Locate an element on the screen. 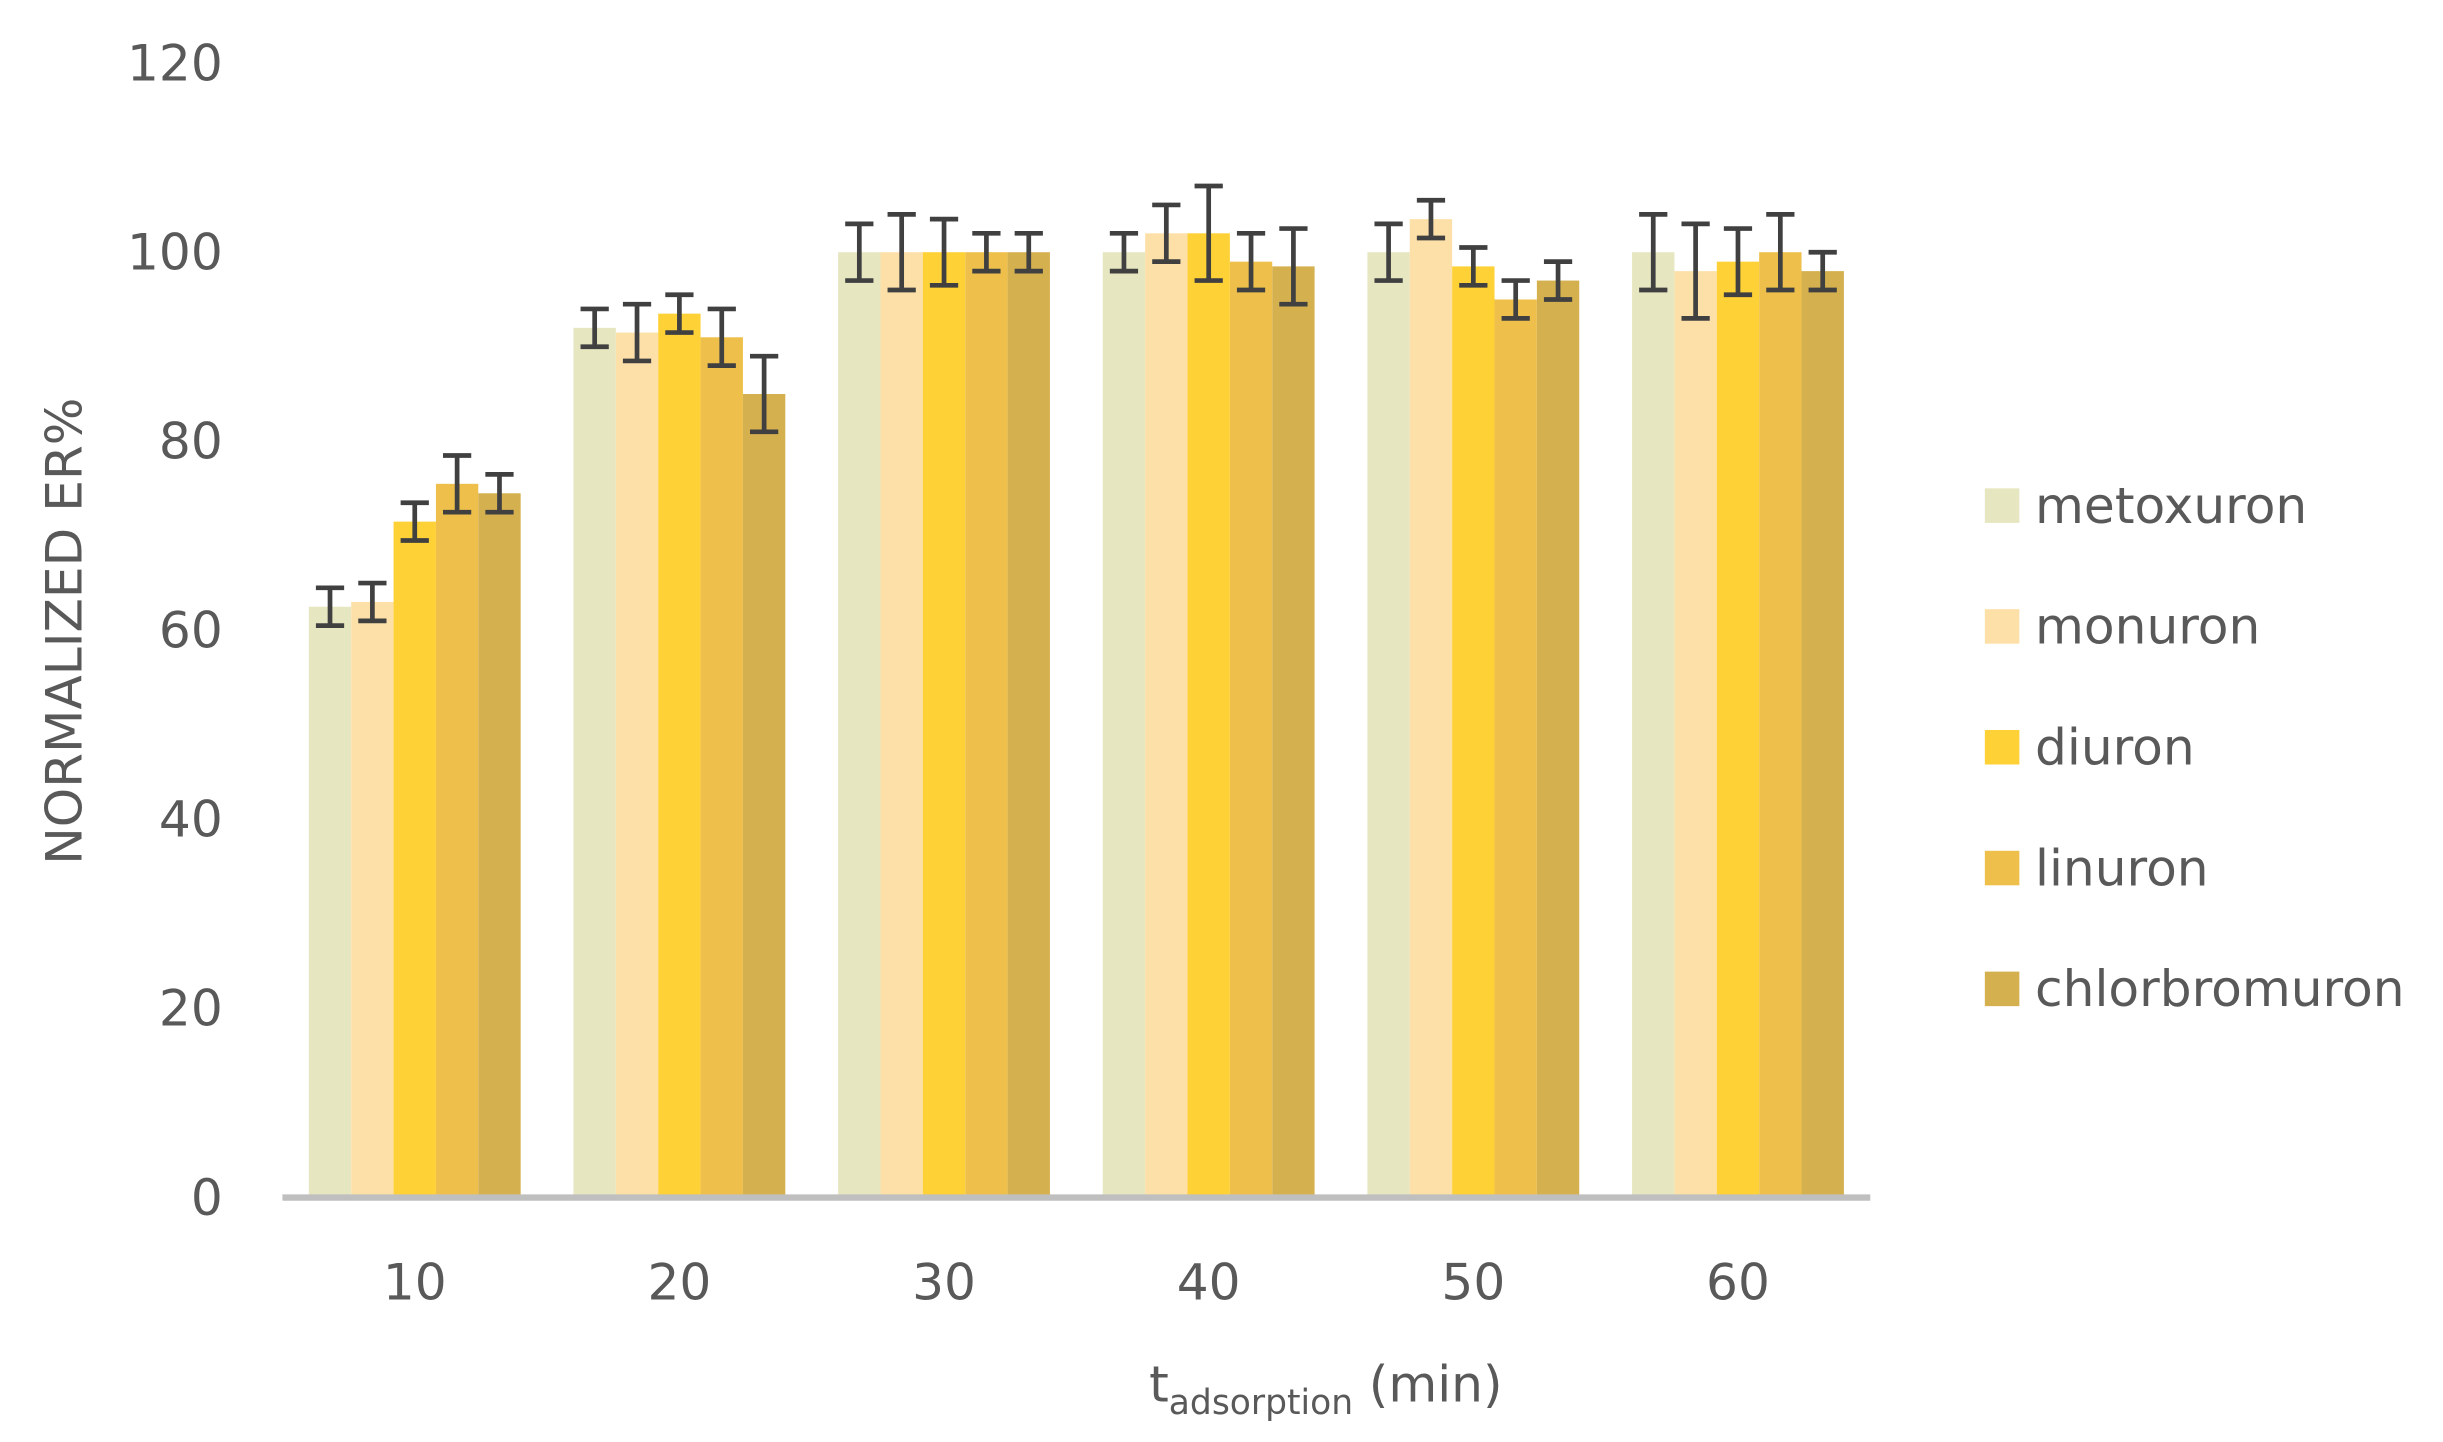  y-tick-label: 40 is located at coordinates (191, 819).